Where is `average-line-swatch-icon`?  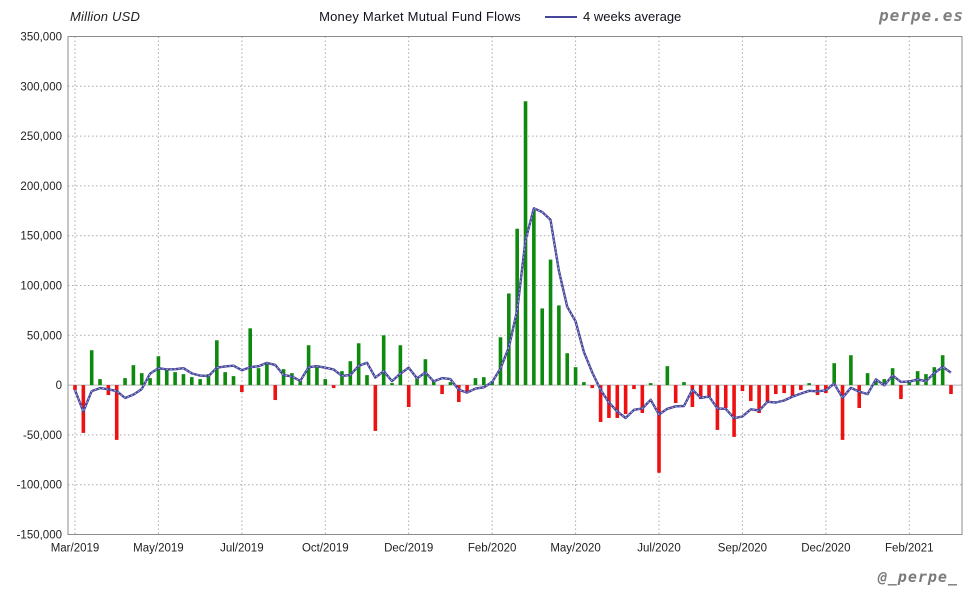
average-line-swatch-icon is located at coordinates (561, 16).